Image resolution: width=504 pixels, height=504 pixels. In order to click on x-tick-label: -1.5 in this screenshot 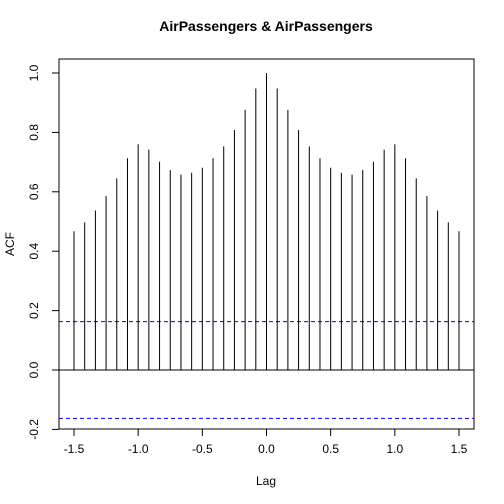, I will do `click(74, 449)`.